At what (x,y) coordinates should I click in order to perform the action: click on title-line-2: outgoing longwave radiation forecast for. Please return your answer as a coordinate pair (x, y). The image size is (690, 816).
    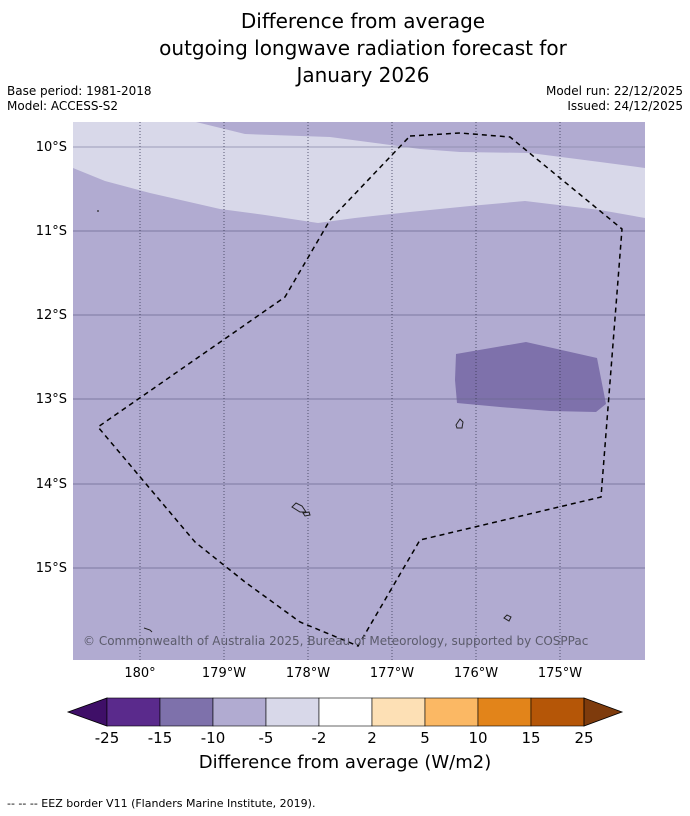
    Looking at the image, I should click on (363, 48).